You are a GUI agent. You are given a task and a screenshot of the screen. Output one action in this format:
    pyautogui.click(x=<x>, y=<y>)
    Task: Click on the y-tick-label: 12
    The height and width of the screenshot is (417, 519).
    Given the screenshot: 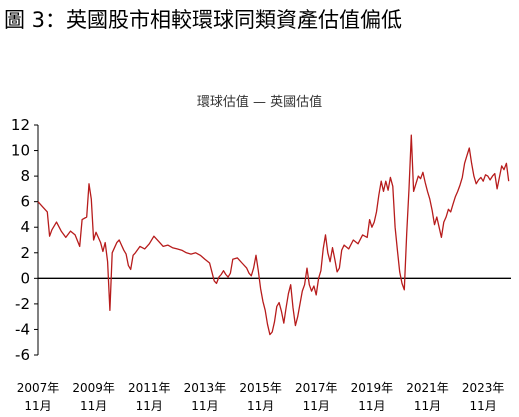 What is the action you would take?
    pyautogui.click(x=20, y=125)
    